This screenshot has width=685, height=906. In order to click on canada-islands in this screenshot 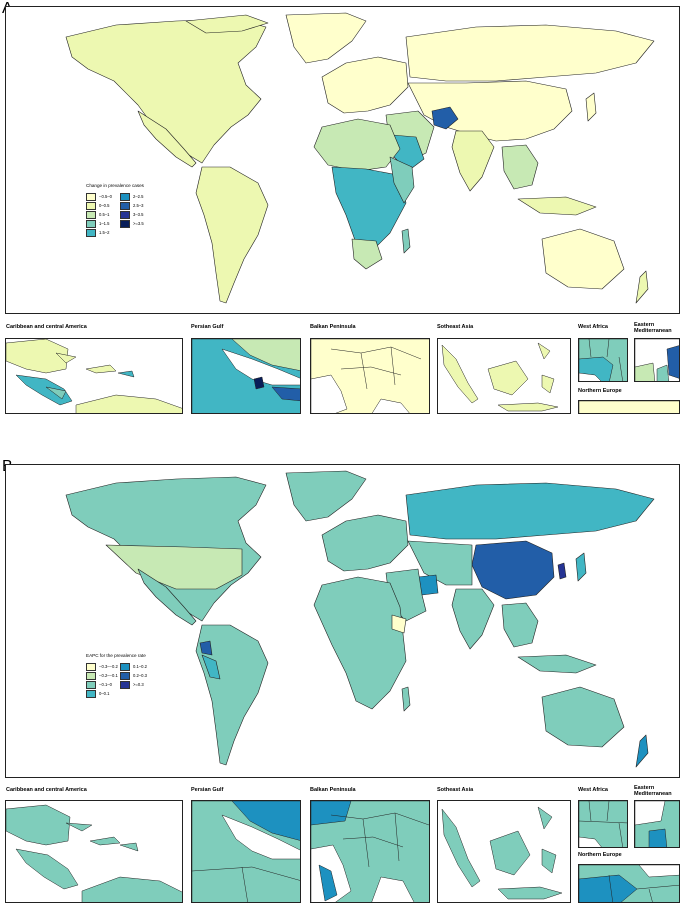, I will do `click(227, 24)`.